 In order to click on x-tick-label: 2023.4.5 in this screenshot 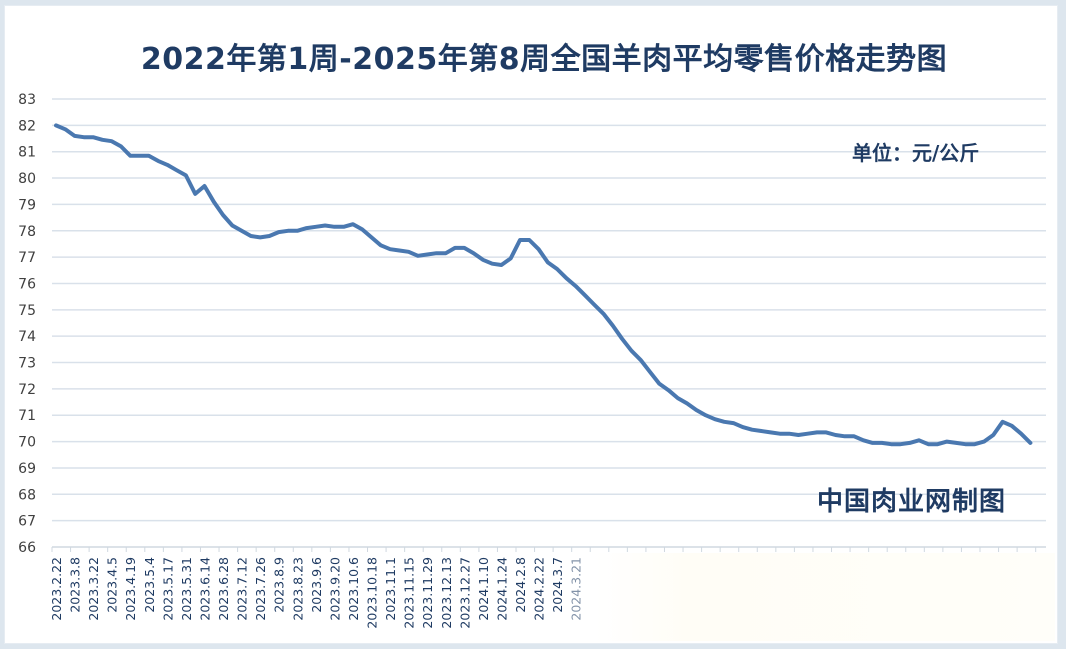, I will do `click(112, 585)`.